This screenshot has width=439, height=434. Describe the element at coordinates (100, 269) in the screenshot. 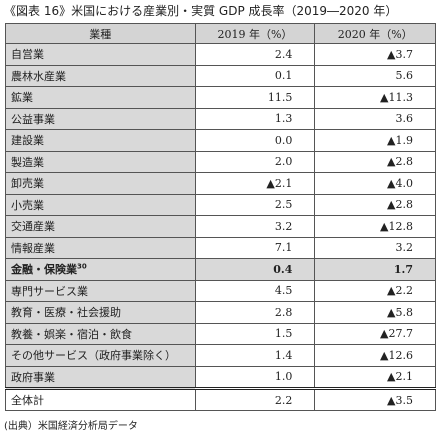

I see `industry-cell: 金融・保険業30` at that location.